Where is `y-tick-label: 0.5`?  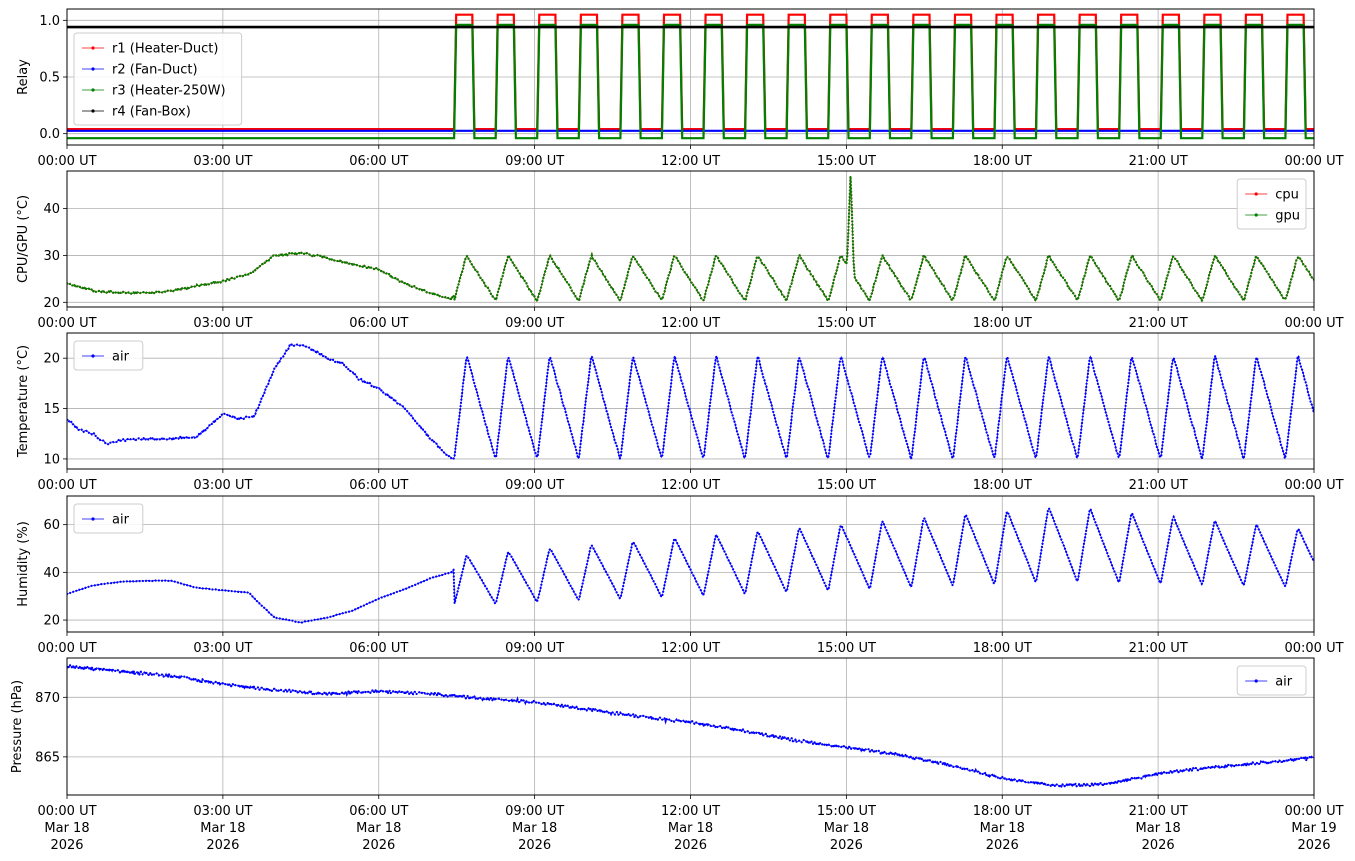 y-tick-label: 0.5 is located at coordinates (49, 78).